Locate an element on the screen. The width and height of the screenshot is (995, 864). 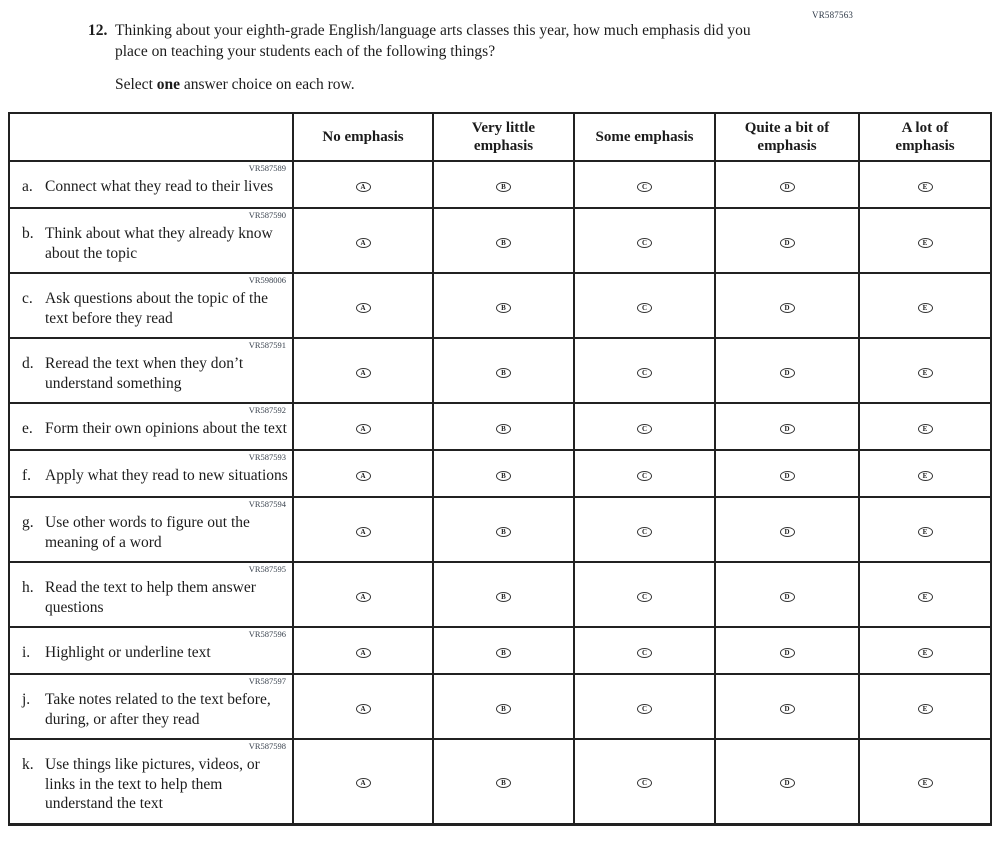
row-label: a. Connect what they read to their lives is located at coordinates (153, 187).